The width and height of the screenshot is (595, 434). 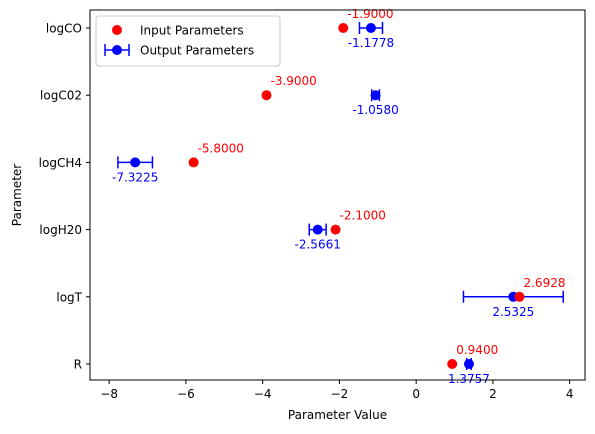 I want to click on output-value-label: -1.1778, so click(x=371, y=43).